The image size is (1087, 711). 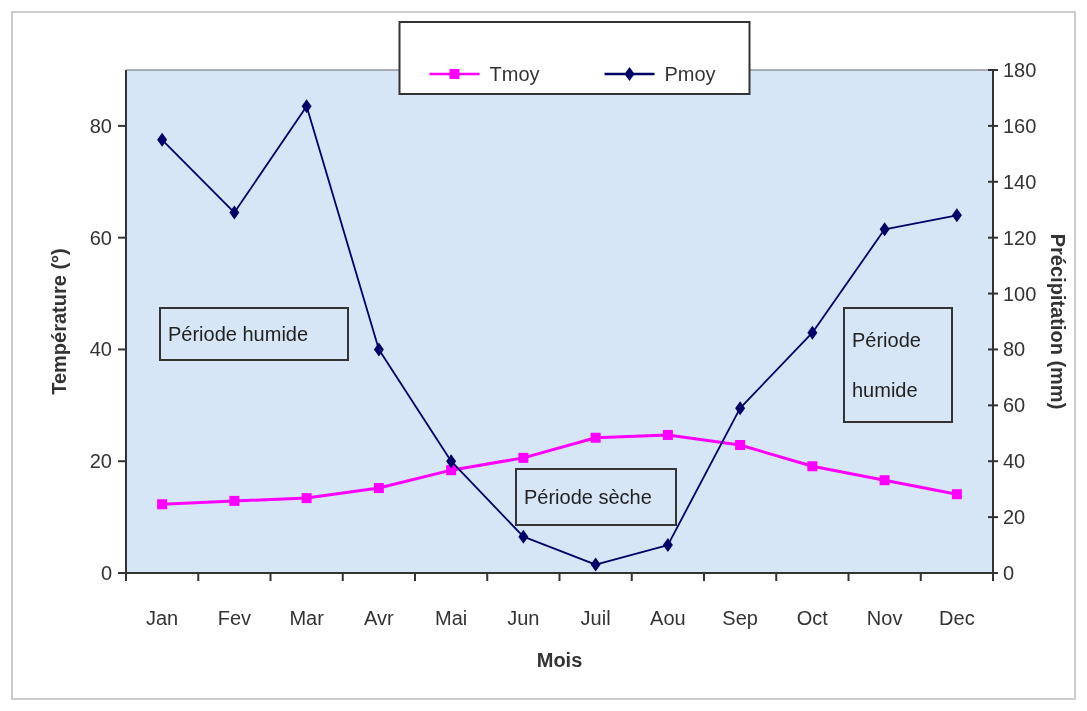 I want to click on text: Période humide, so click(x=886, y=365).